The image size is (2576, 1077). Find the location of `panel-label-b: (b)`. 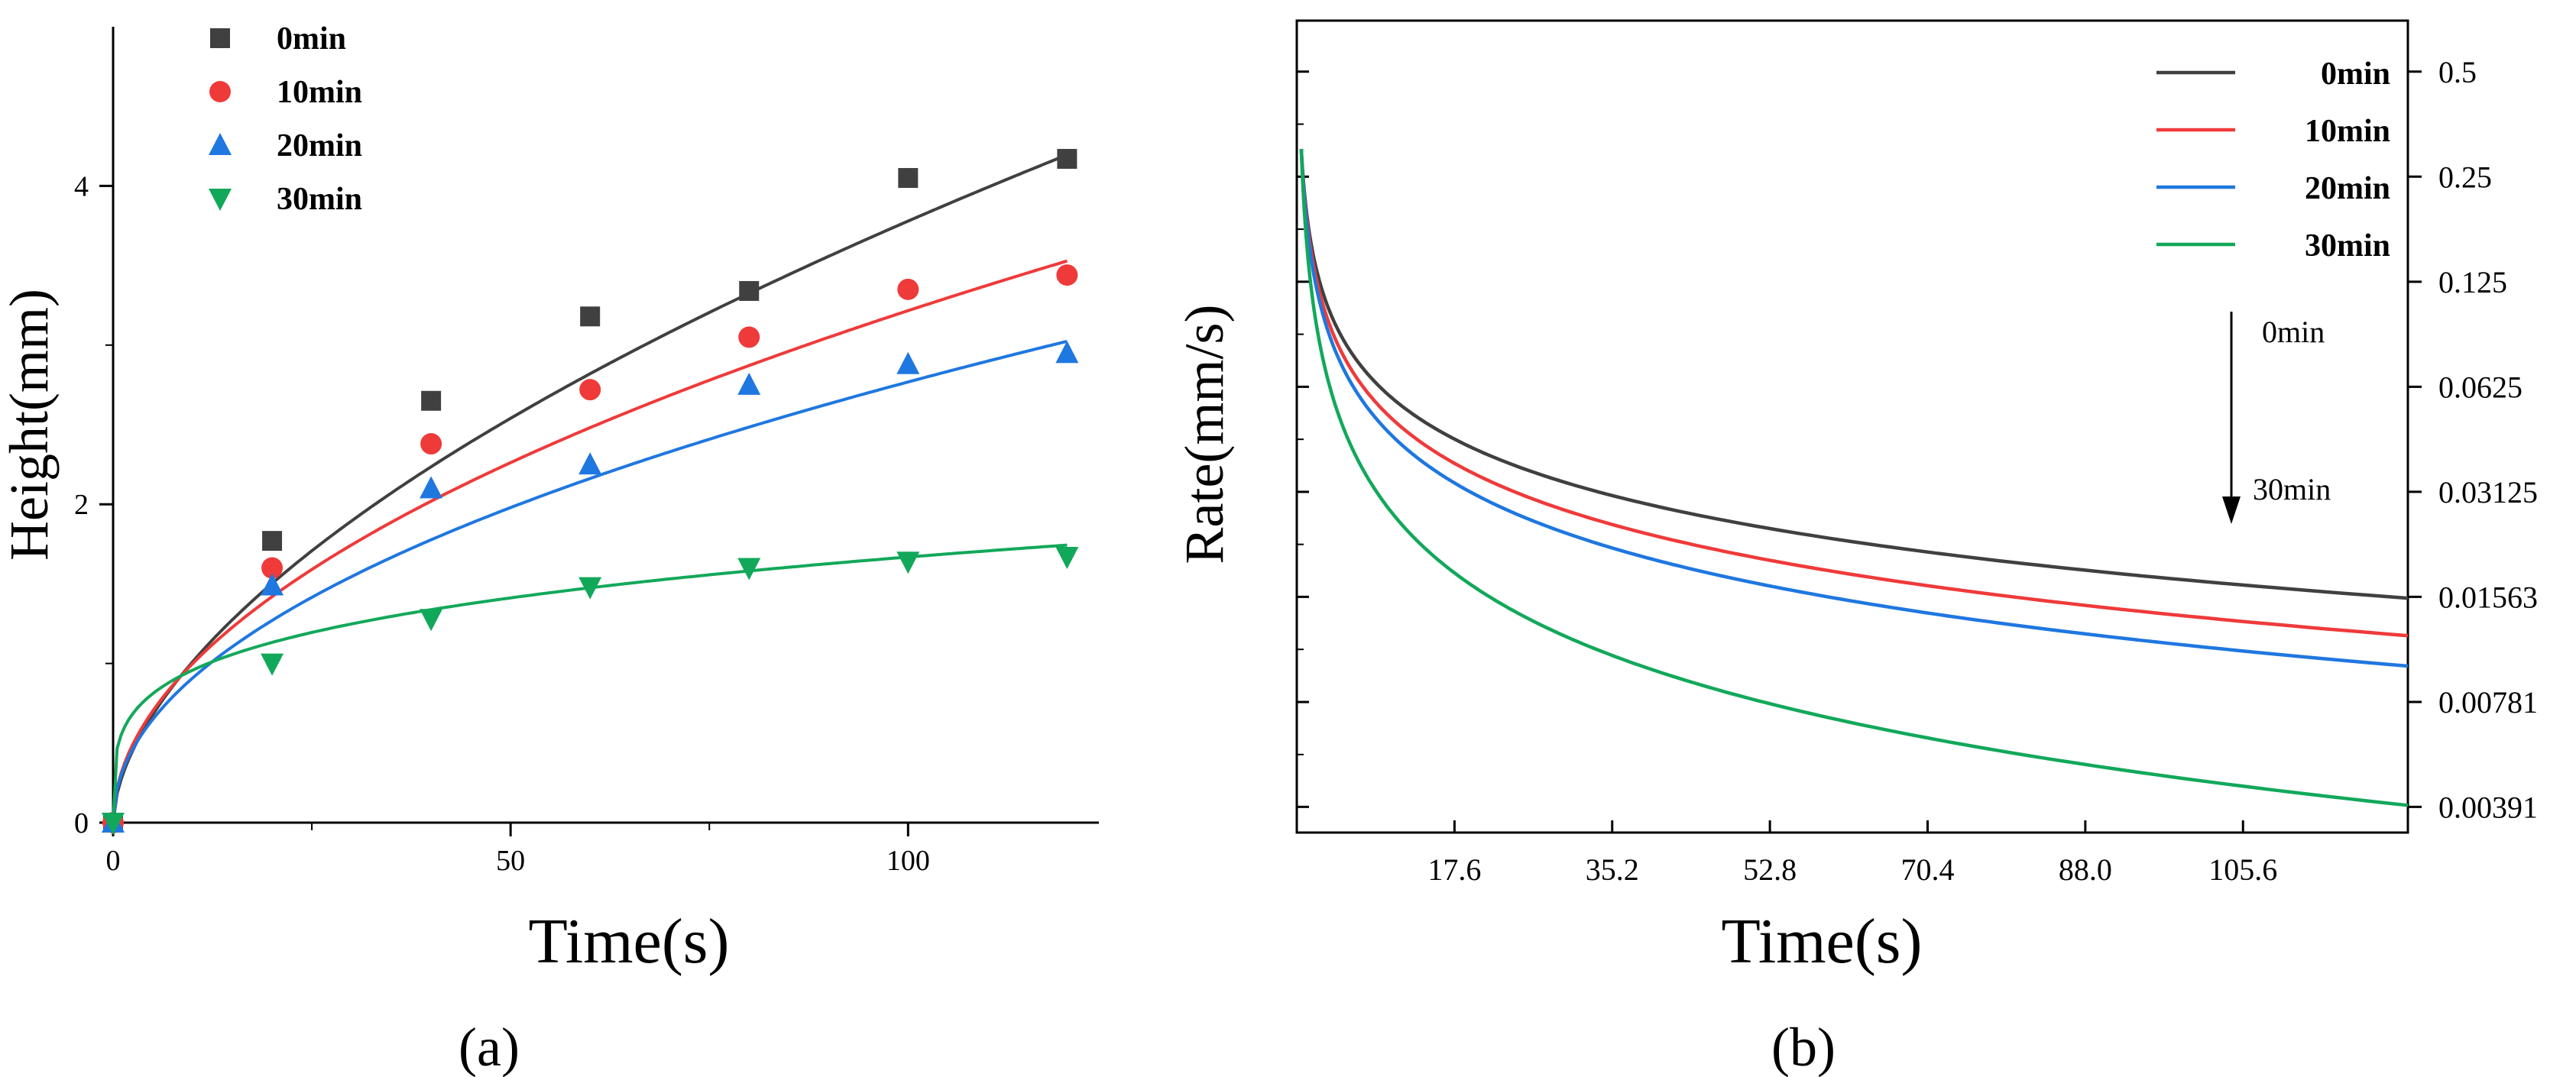

panel-label-b: (b) is located at coordinates (1803, 1047).